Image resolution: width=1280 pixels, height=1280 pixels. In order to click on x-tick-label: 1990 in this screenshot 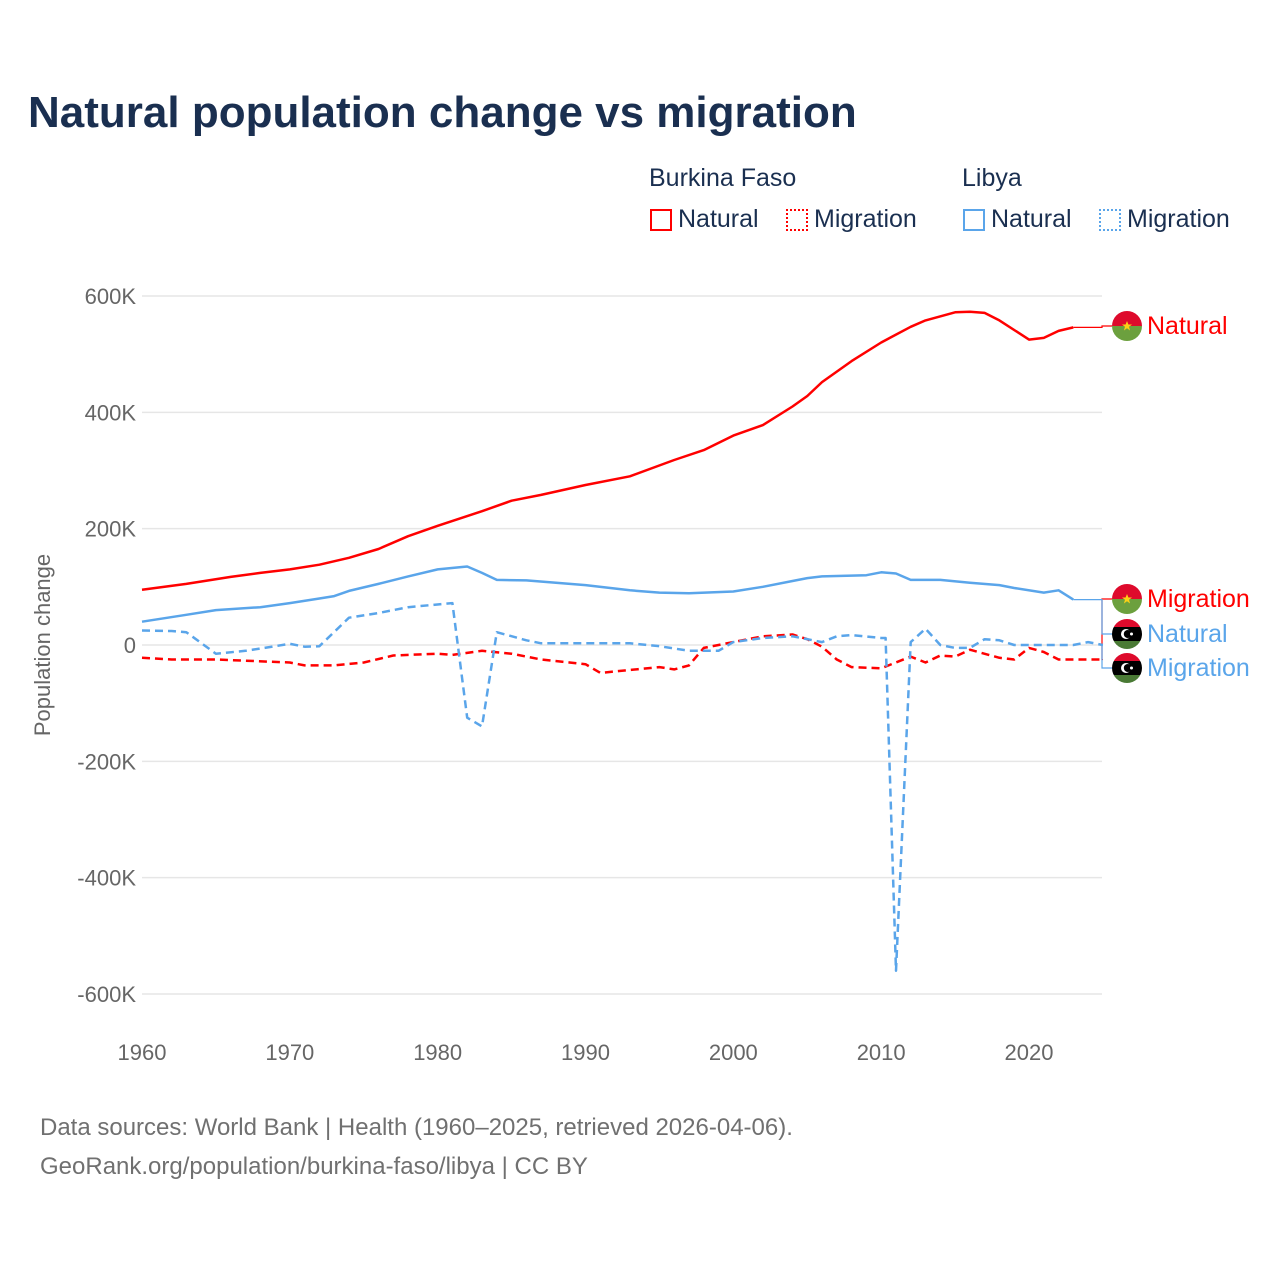, I will do `click(585, 1052)`.